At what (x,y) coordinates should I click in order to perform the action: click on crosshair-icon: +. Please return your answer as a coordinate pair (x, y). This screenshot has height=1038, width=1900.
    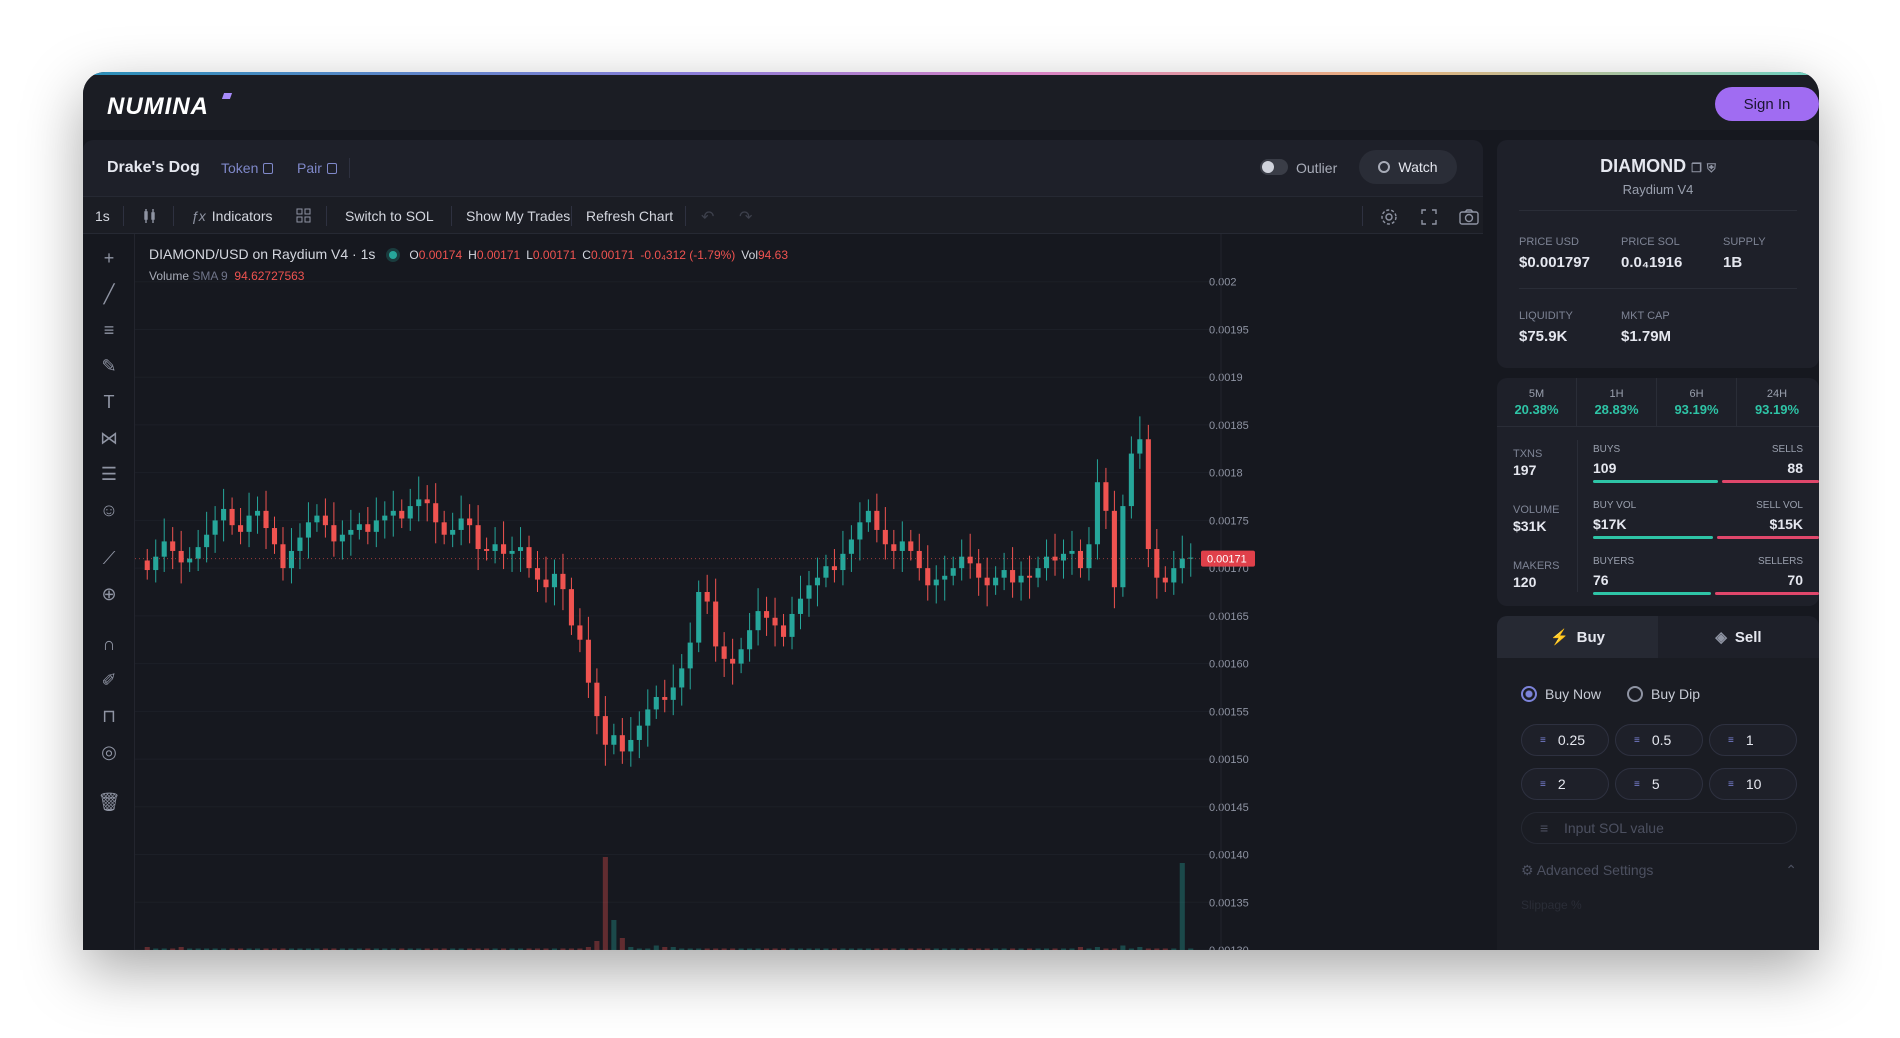
    Looking at the image, I should click on (109, 258).